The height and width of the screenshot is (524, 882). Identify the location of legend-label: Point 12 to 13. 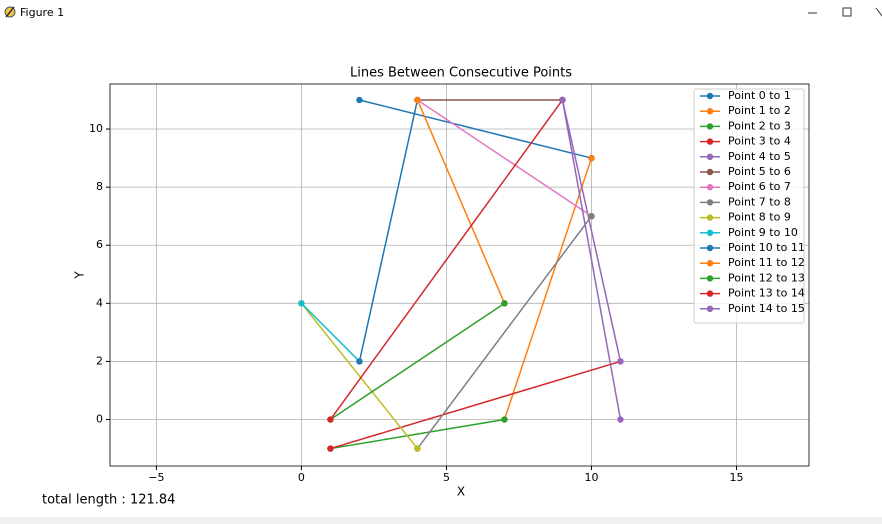
(766, 277).